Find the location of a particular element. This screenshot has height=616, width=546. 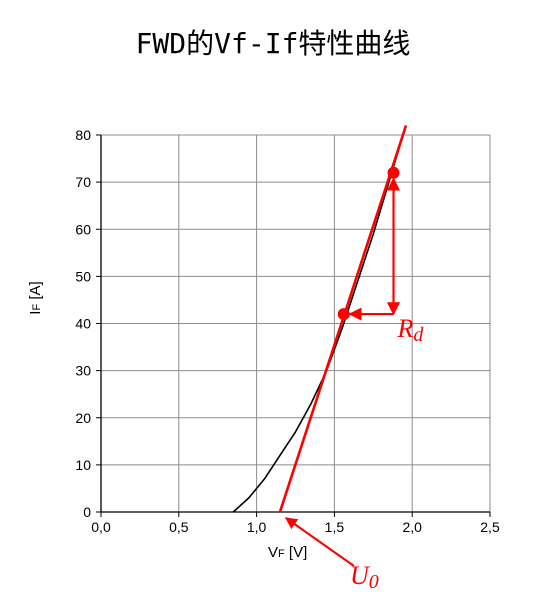

y-axis-label: IF [A] is located at coordinates (35, 297).